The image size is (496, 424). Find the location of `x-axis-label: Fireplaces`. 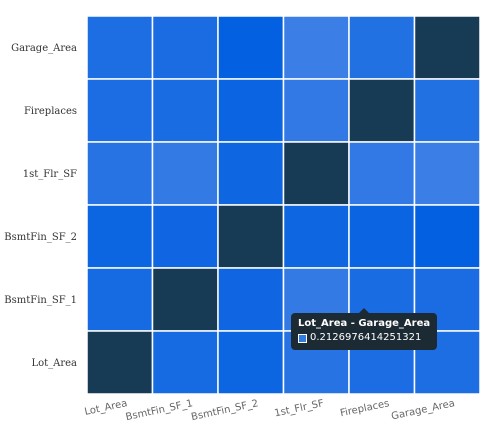

x-axis-label: Fireplaces is located at coordinates (364, 408).